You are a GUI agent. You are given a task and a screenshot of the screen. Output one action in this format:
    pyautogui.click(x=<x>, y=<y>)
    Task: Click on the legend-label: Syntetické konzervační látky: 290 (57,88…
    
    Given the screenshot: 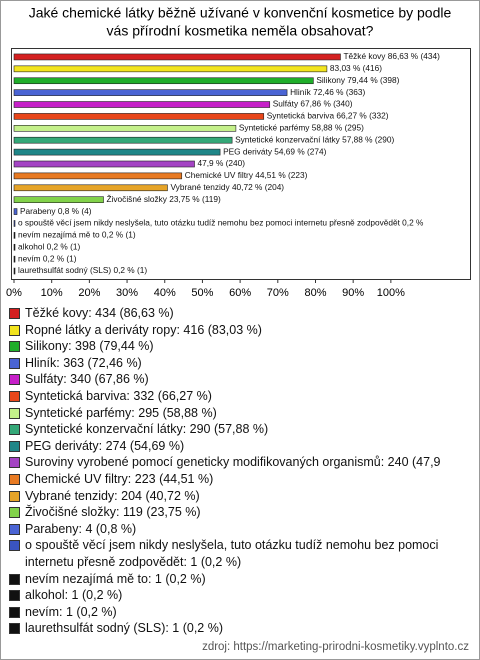 What is the action you would take?
    pyautogui.click(x=147, y=429)
    